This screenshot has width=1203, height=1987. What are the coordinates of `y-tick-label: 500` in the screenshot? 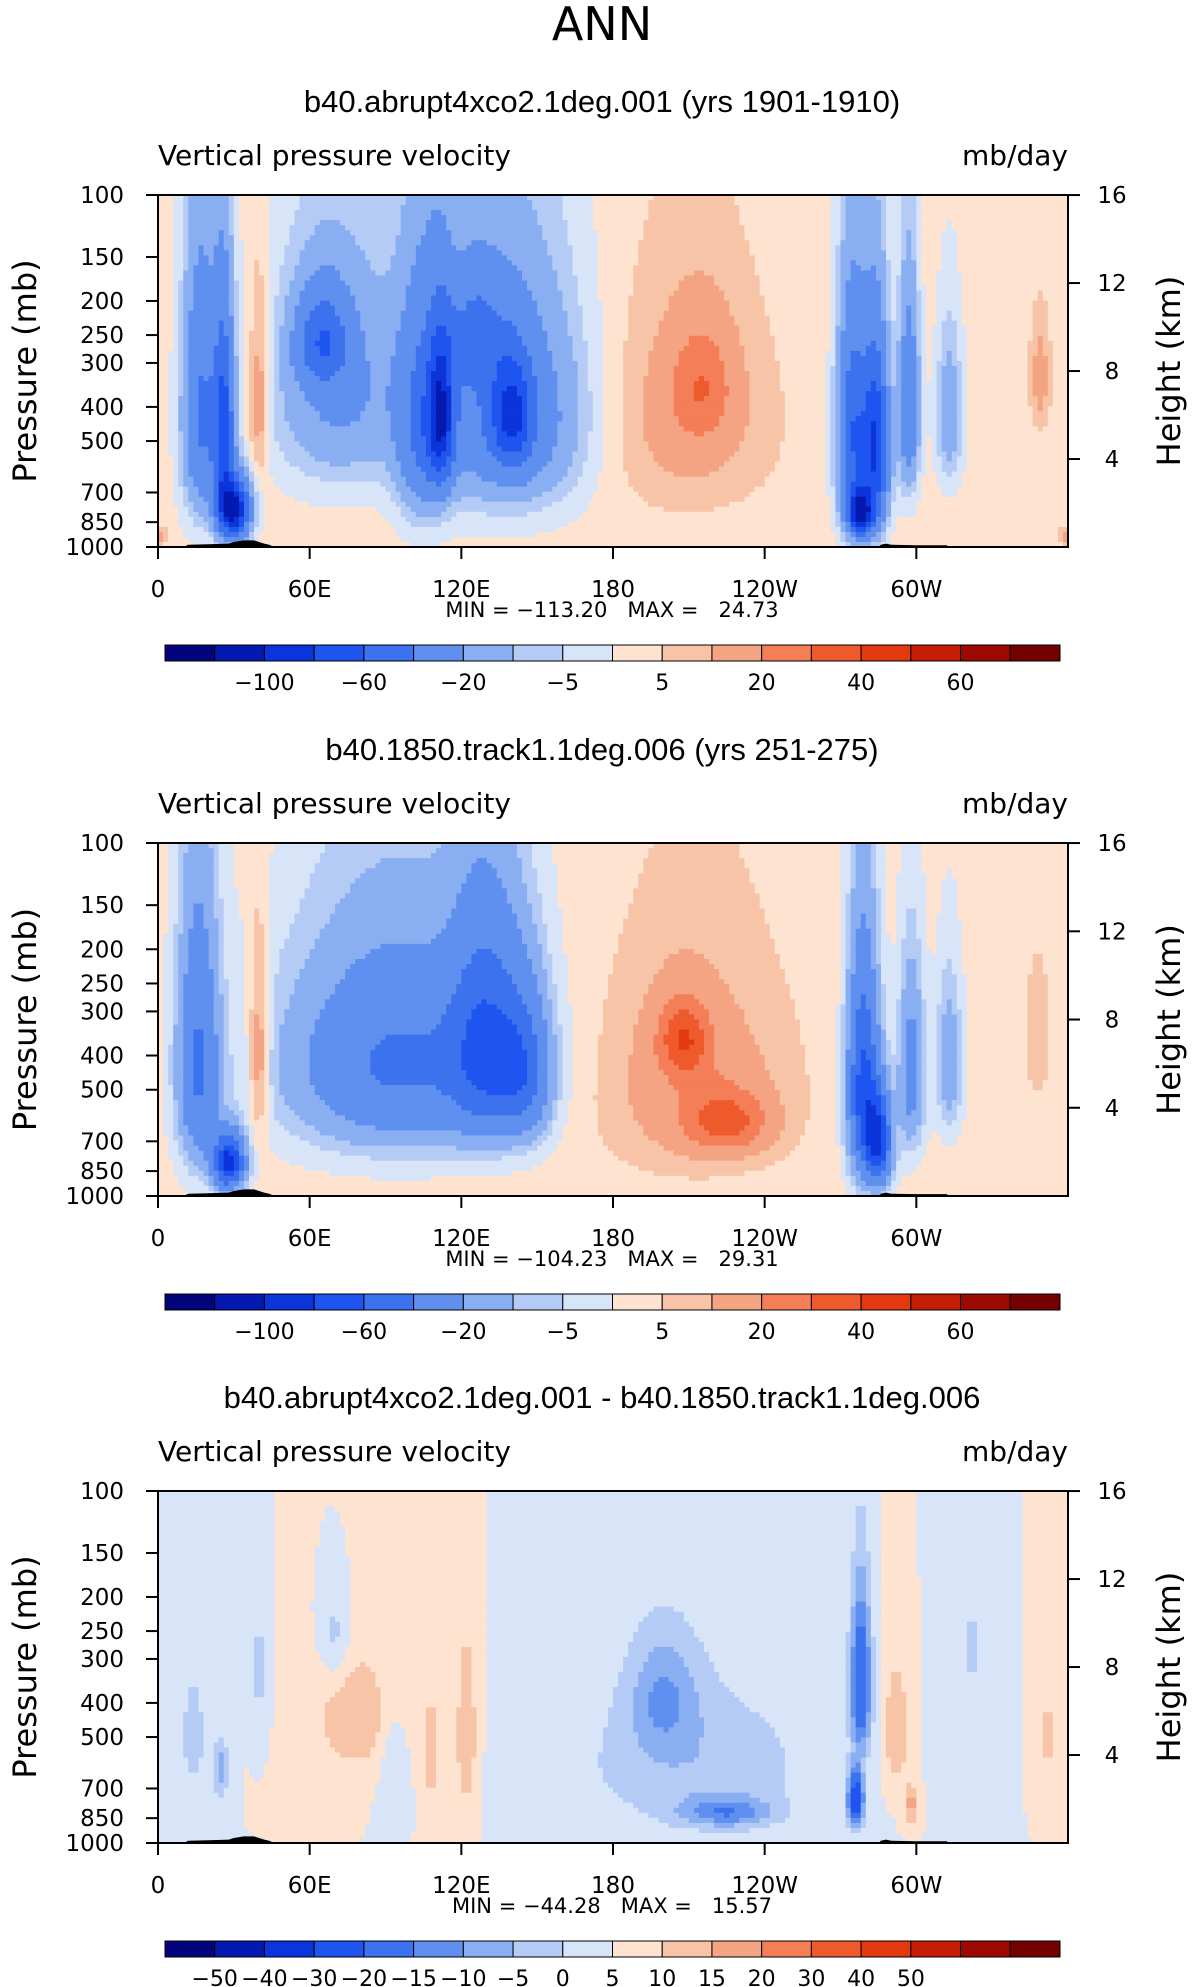 It's located at (102, 1091).